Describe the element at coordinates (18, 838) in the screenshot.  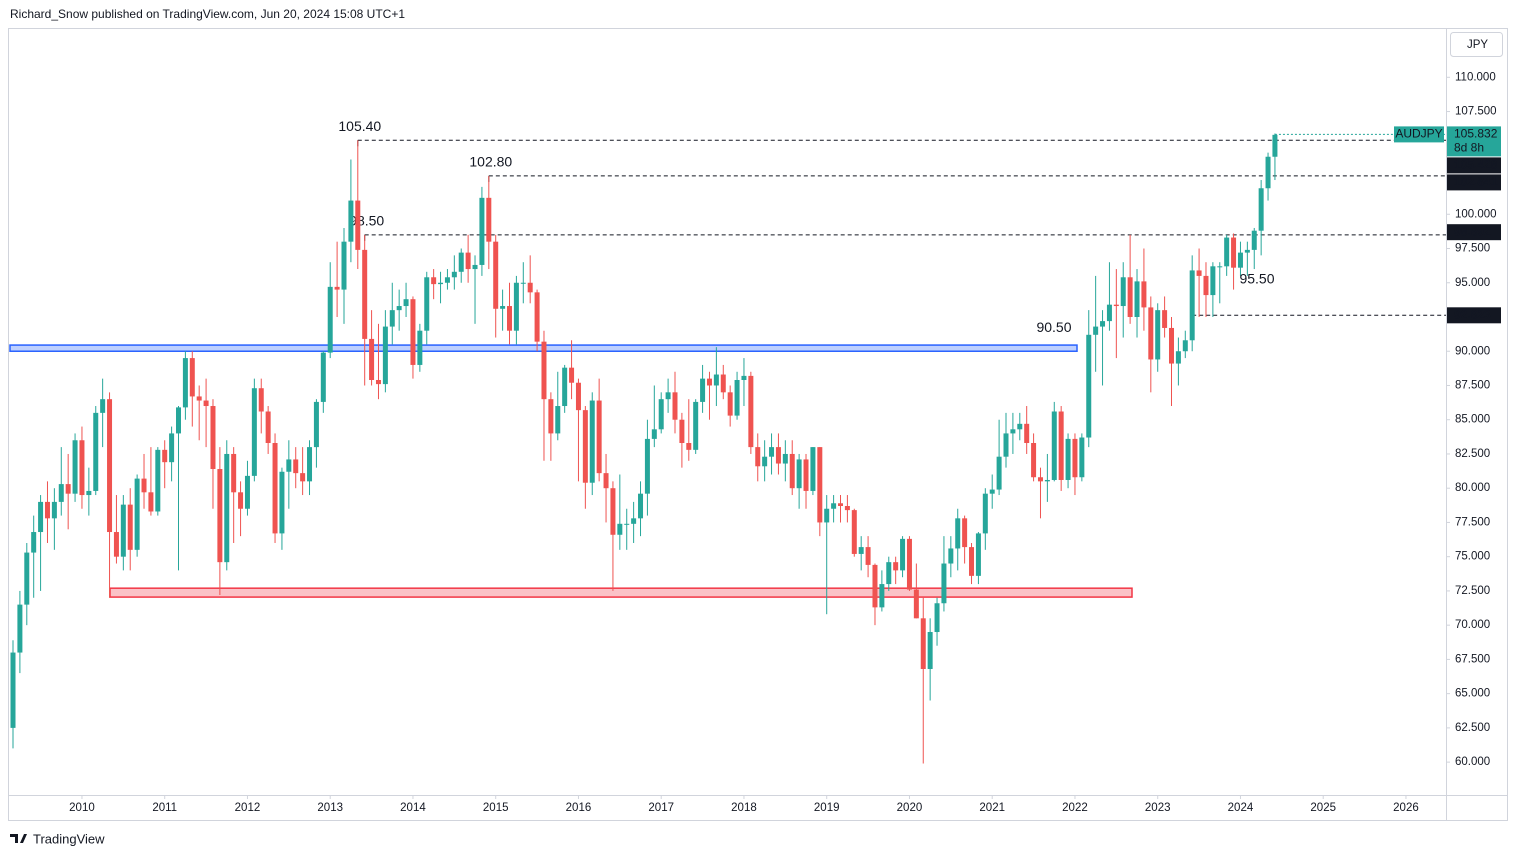
I see `tradingview-logo` at that location.